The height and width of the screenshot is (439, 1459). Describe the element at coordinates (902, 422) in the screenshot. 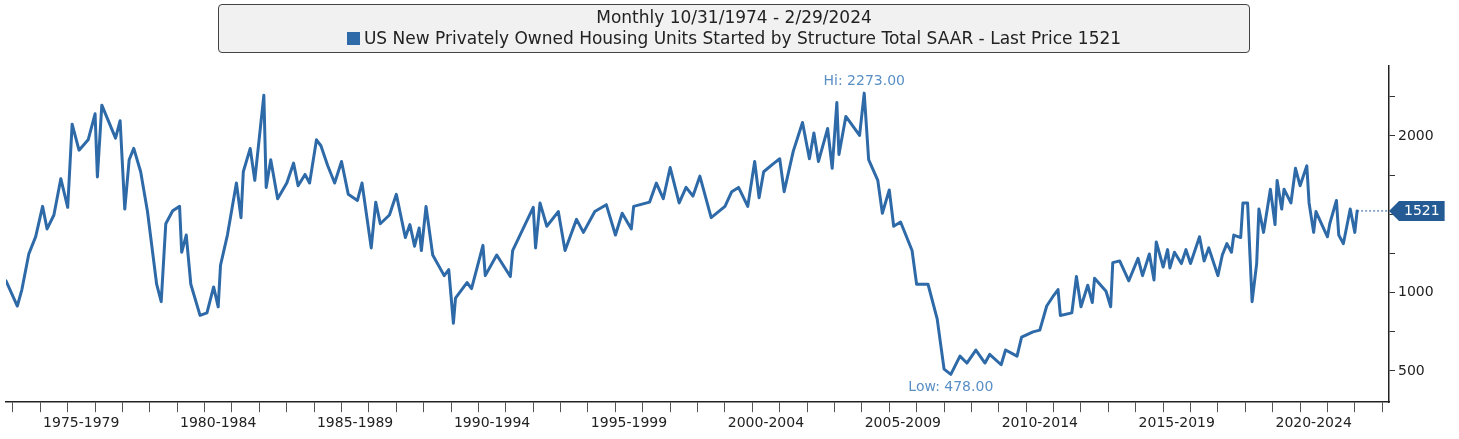

I see `x-tick-label: 2005-2009` at that location.